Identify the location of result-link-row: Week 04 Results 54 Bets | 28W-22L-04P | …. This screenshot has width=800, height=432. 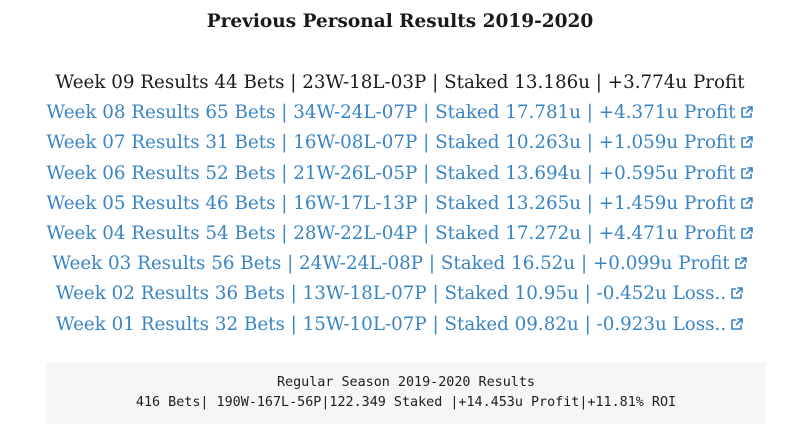
(400, 234).